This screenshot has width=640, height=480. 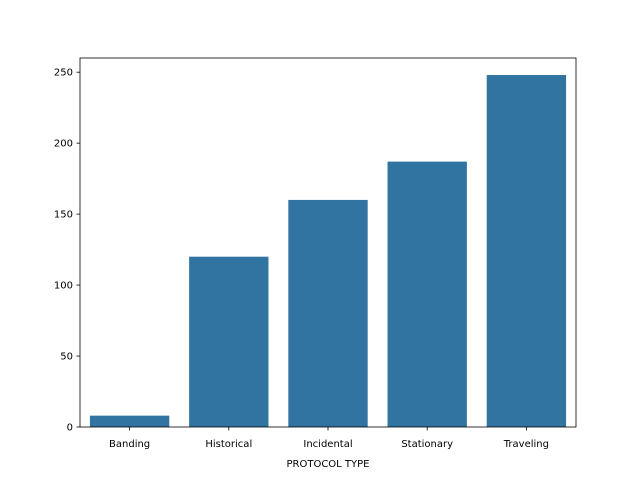 What do you see at coordinates (526, 444) in the screenshot?
I see `x-tick-label: Traveling` at bounding box center [526, 444].